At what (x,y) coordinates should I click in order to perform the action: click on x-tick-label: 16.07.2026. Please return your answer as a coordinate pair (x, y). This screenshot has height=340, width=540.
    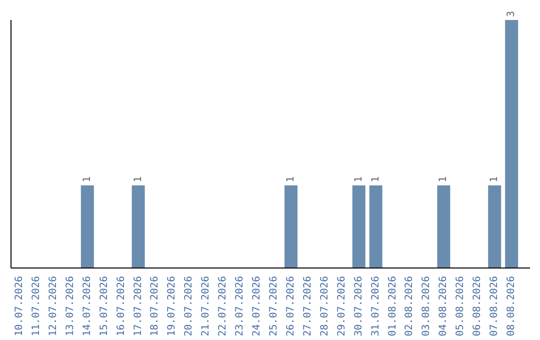
    Looking at the image, I should click on (121, 306).